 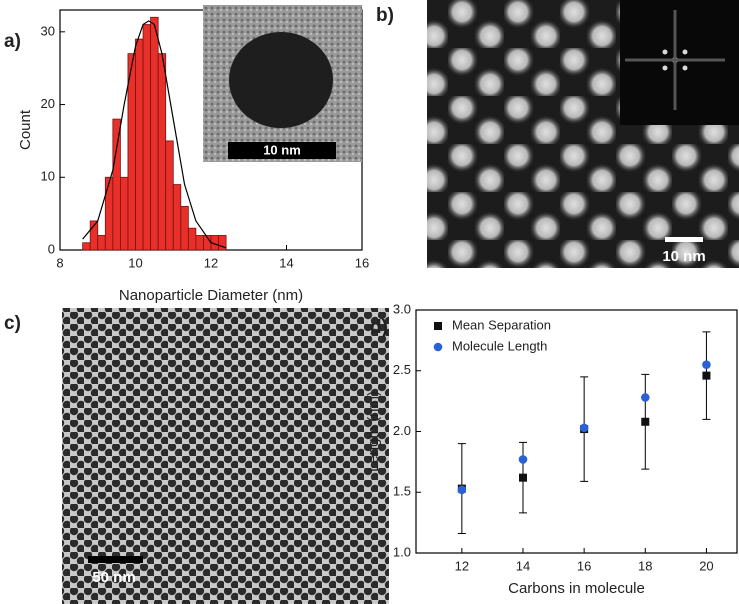 I want to click on y-axis-label: Length (nm), so click(x=373, y=431).